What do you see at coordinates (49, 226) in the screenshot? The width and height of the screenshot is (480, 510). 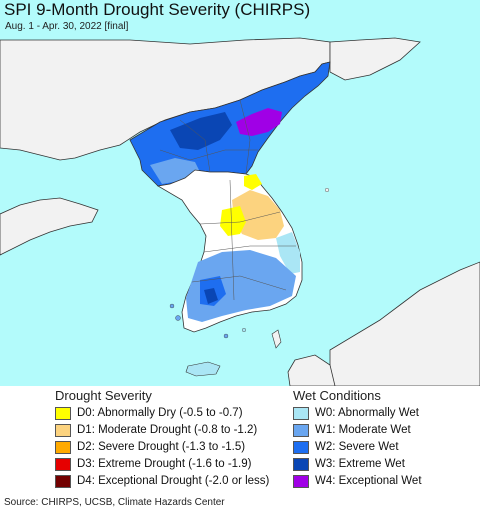 I see `shandong-peninsula` at bounding box center [49, 226].